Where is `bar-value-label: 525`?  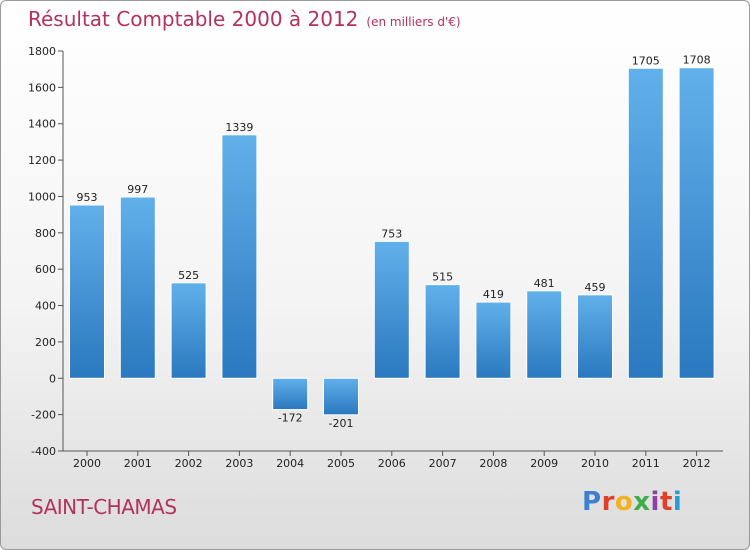
bar-value-label: 525 is located at coordinates (188, 275).